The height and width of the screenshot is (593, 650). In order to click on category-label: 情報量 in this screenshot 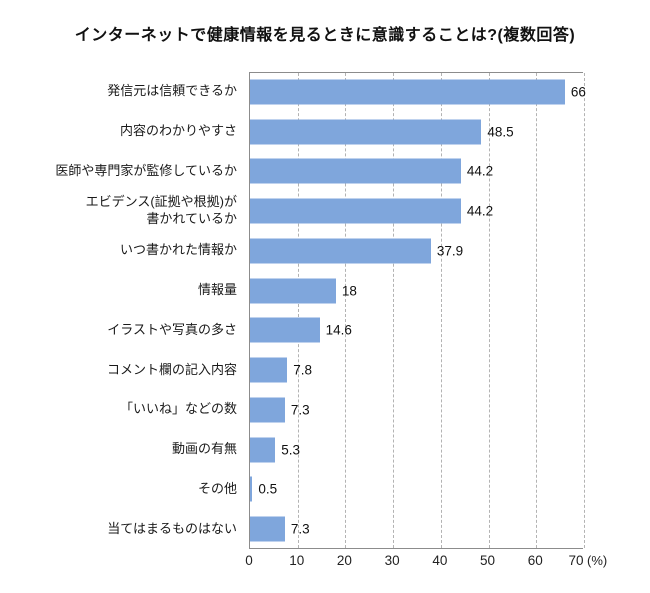, I will do `click(217, 290)`.